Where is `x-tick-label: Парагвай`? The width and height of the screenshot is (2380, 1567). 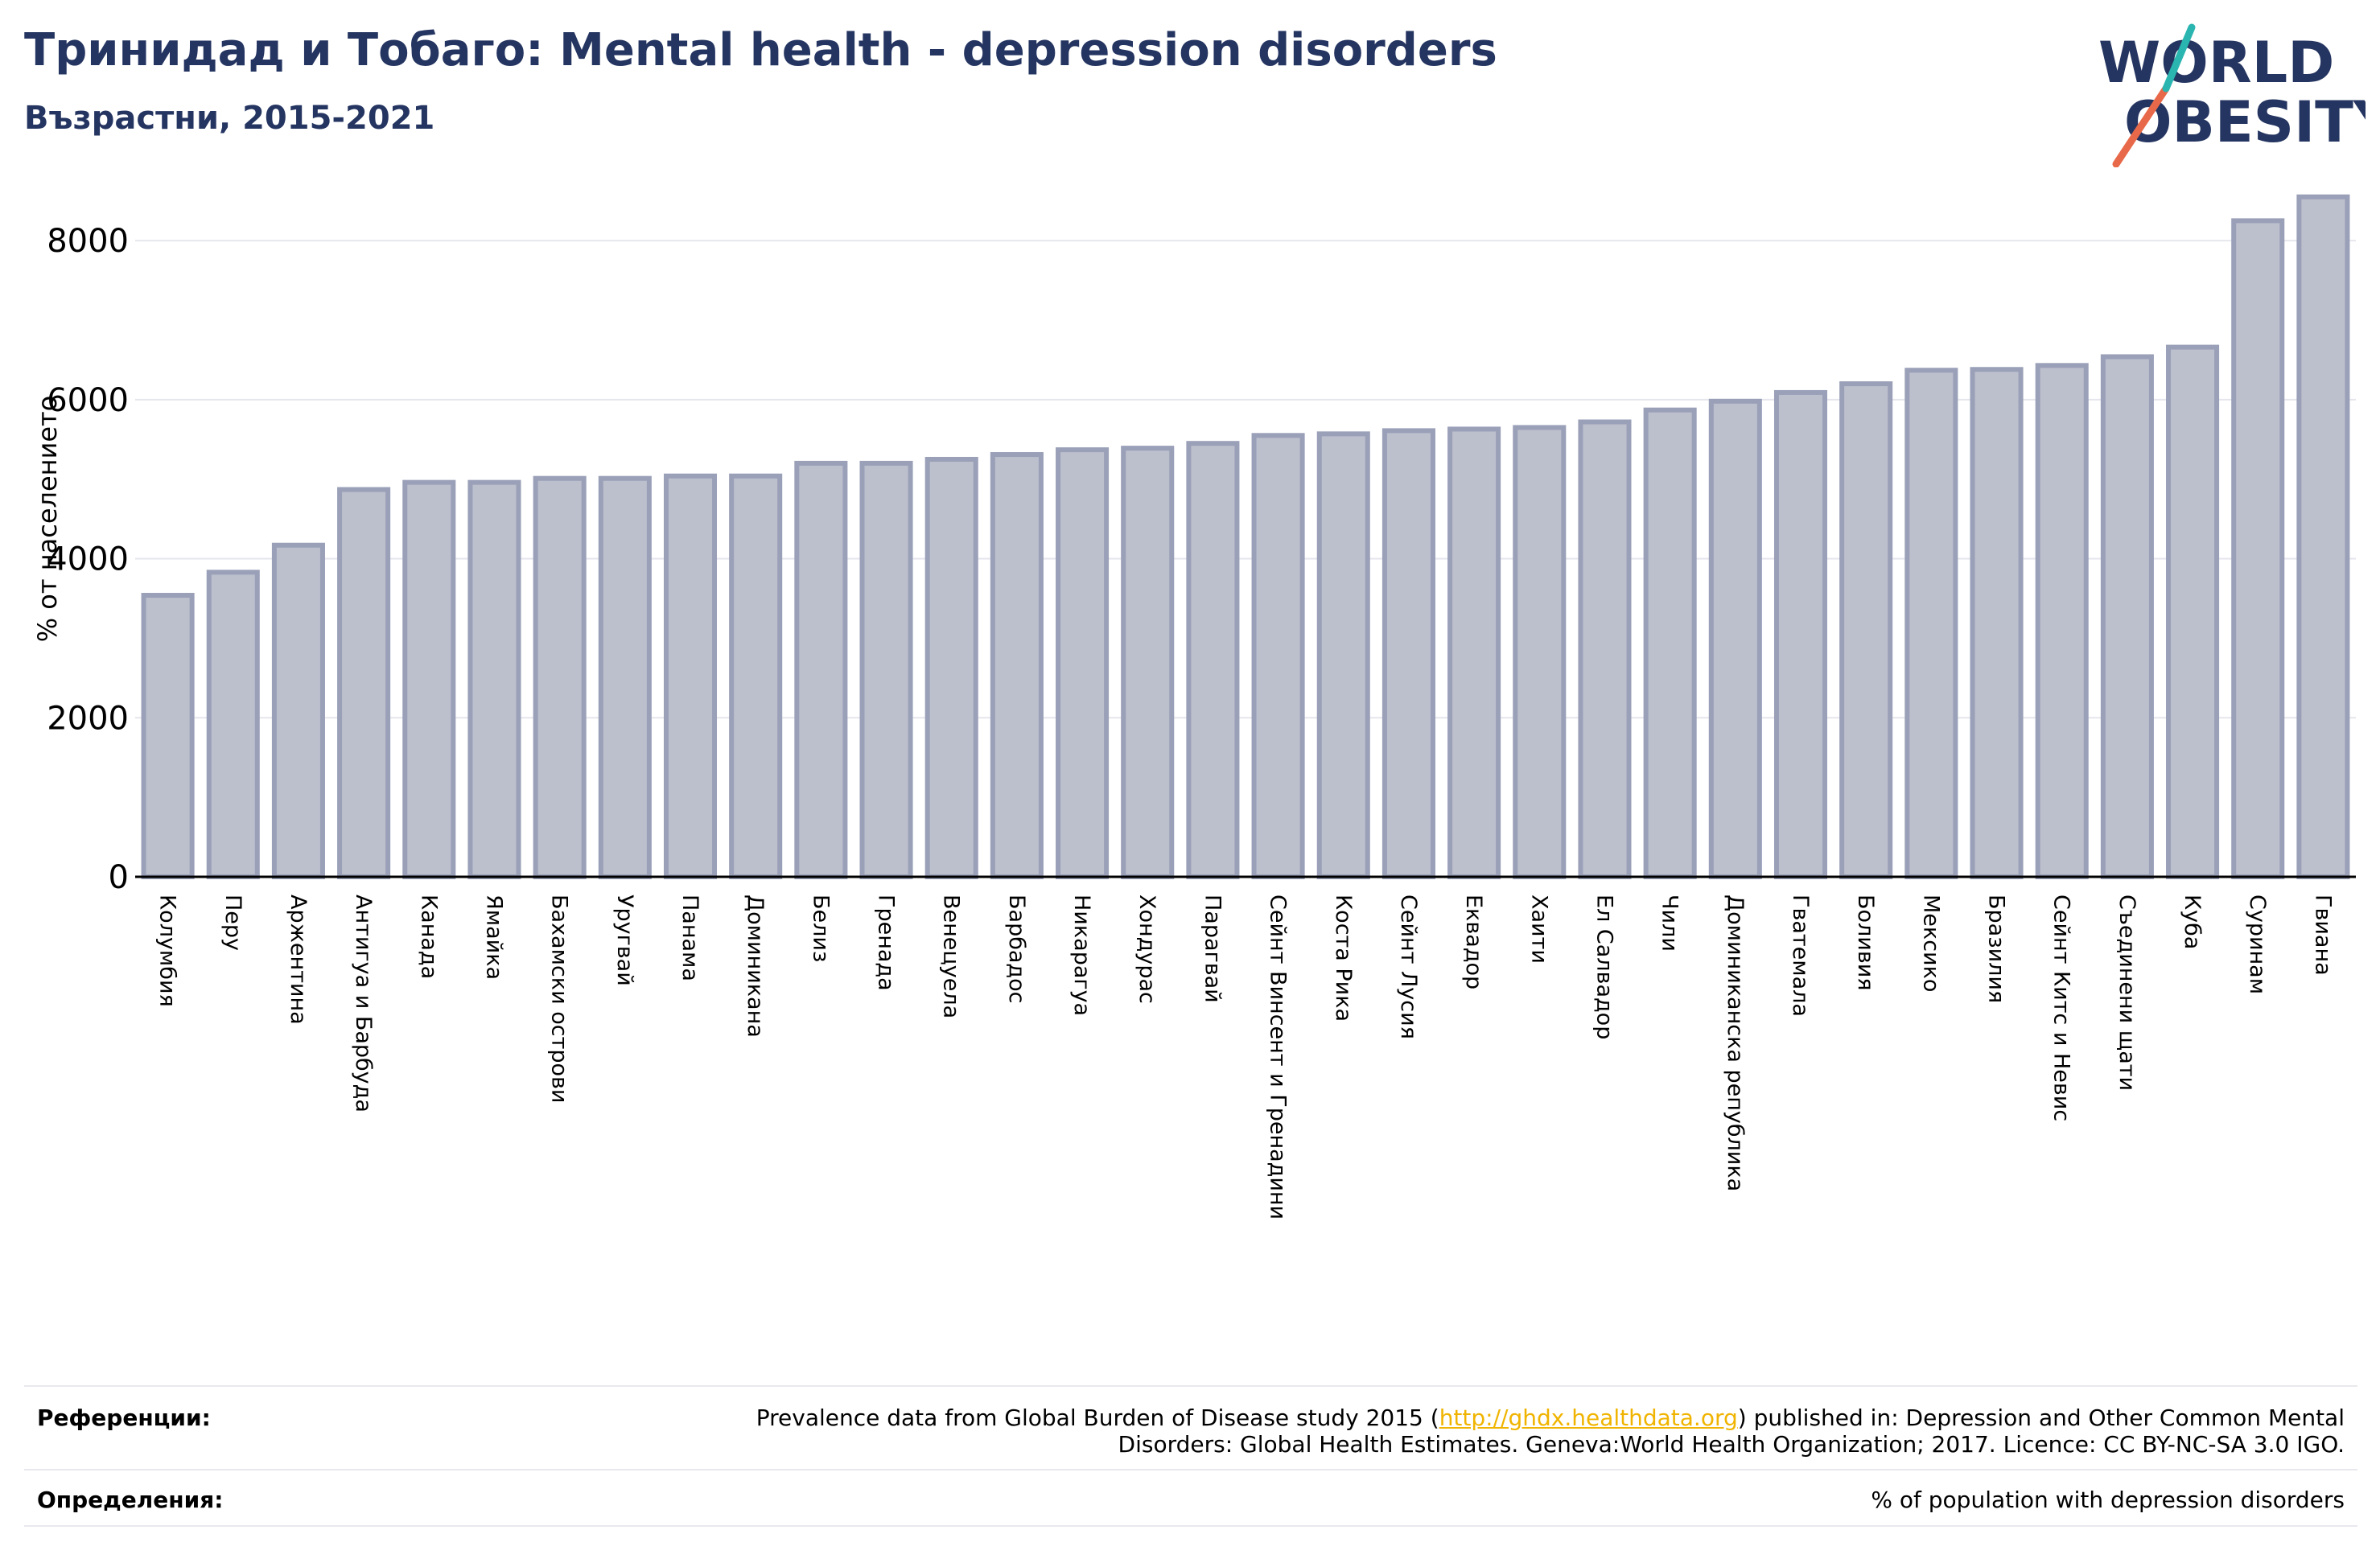
x-tick-label: Парагвай is located at coordinates (1212, 949).